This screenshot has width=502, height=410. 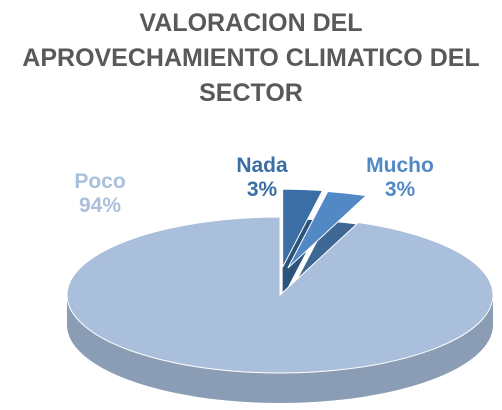 I want to click on slice-label: Poco, so click(x=99, y=181).